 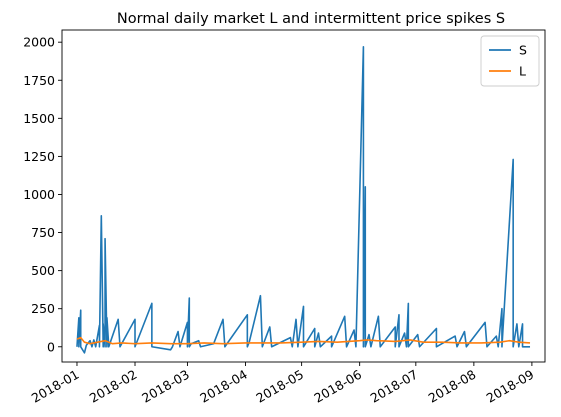 I want to click on y-tick-label: 0, so click(x=51, y=346).